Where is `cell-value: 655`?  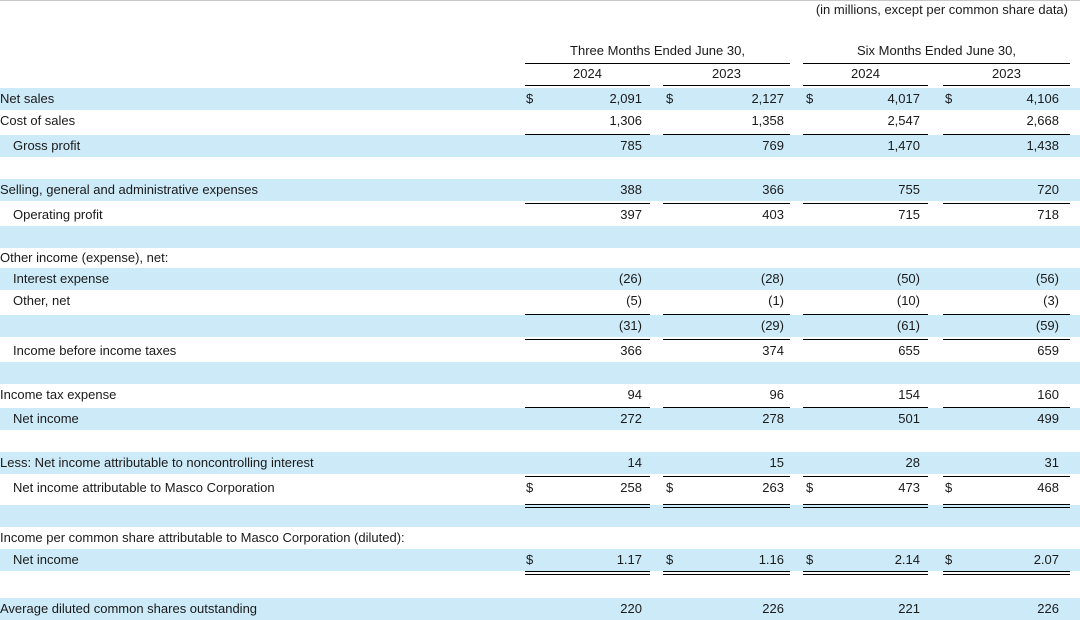 cell-value: 655 is located at coordinates (909, 350).